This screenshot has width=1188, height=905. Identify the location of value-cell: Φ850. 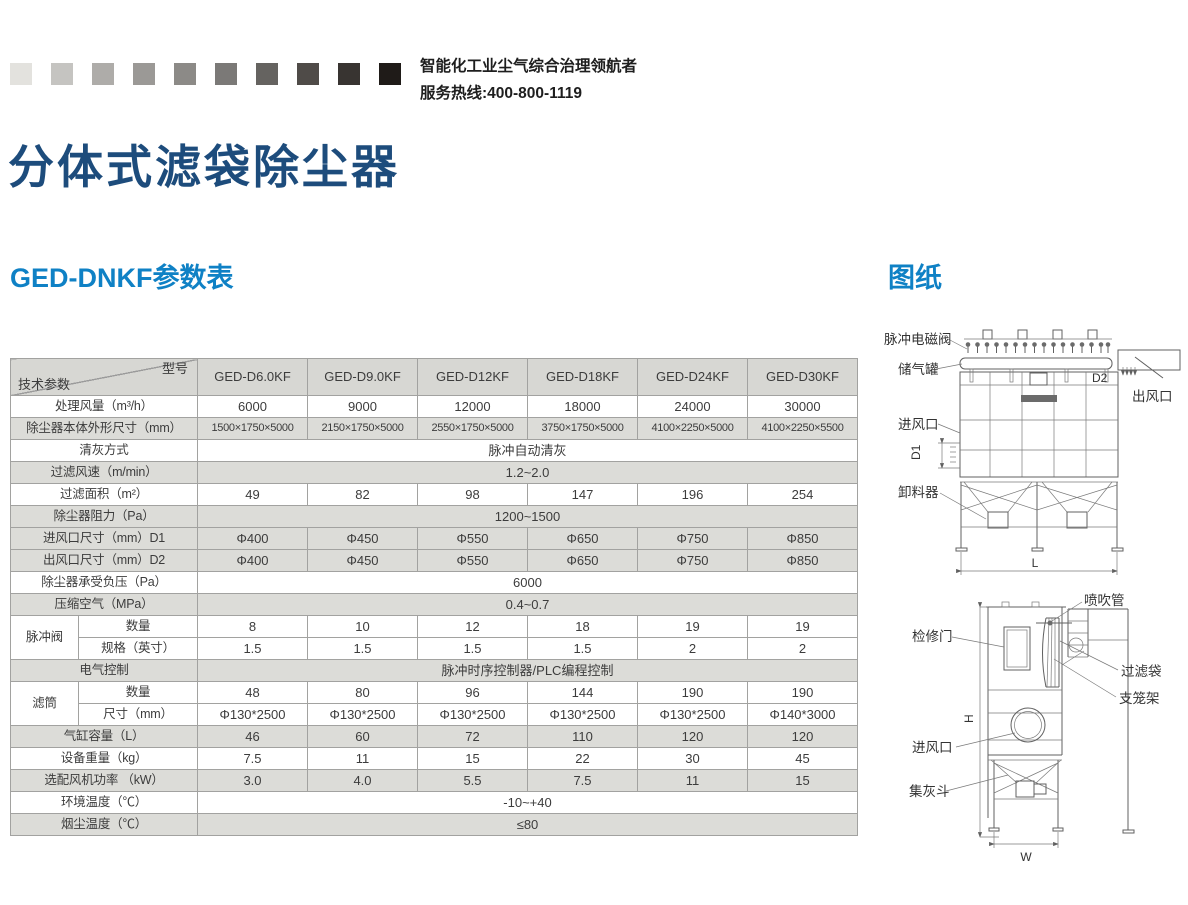
(802, 560).